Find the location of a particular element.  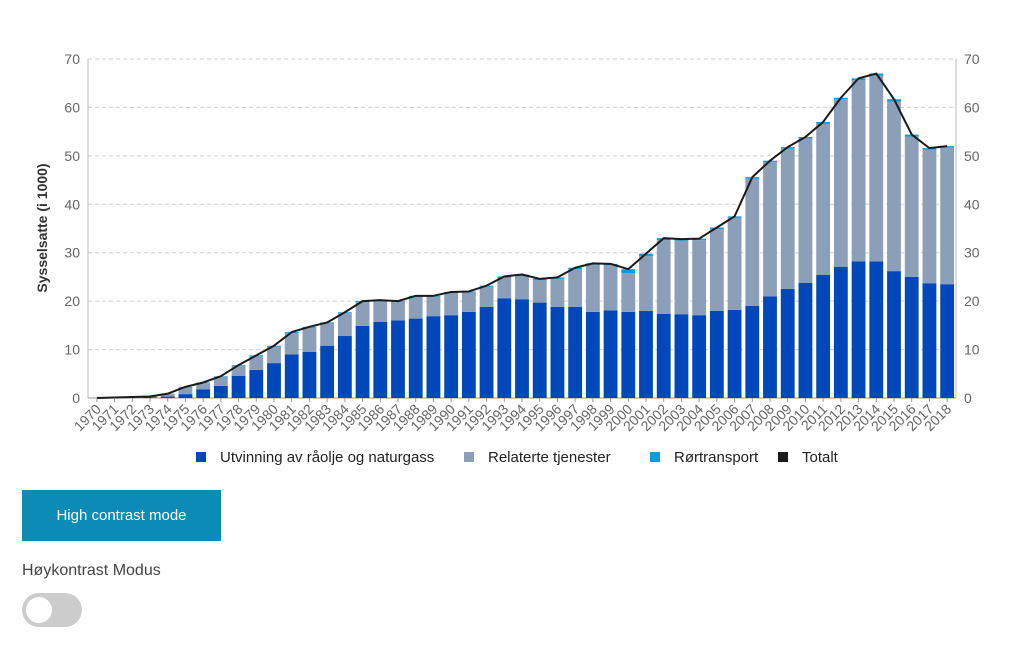

legend-item: Rørtransport is located at coordinates (704, 457).